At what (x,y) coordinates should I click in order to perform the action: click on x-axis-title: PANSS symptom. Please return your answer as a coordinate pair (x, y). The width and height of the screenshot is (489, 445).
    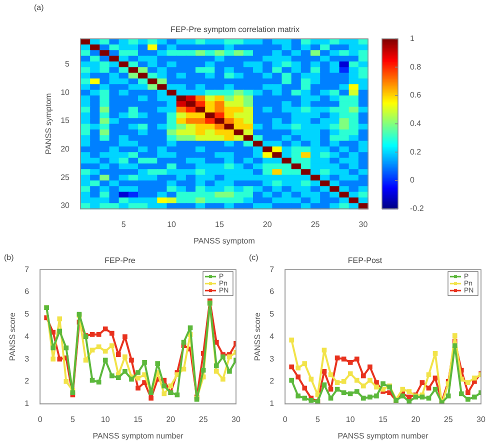
    Looking at the image, I should click on (225, 241).